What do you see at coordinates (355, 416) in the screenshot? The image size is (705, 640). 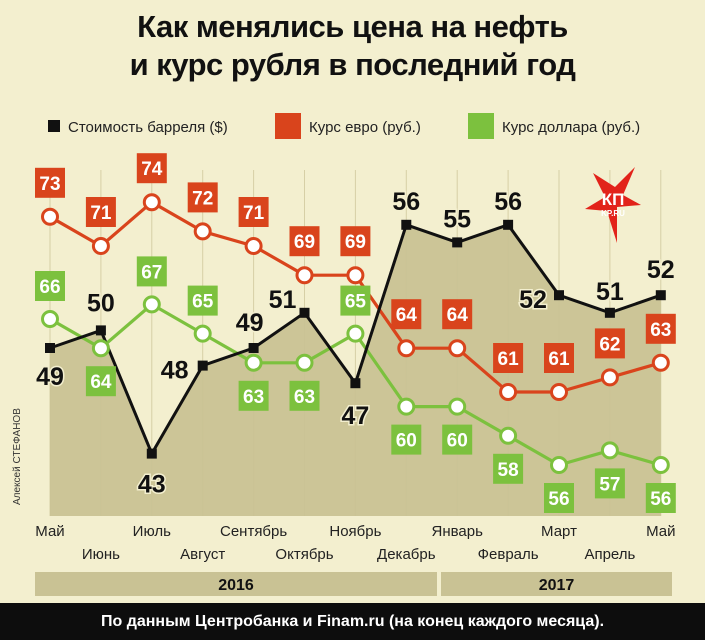 I see `oil-label-6: 47` at bounding box center [355, 416].